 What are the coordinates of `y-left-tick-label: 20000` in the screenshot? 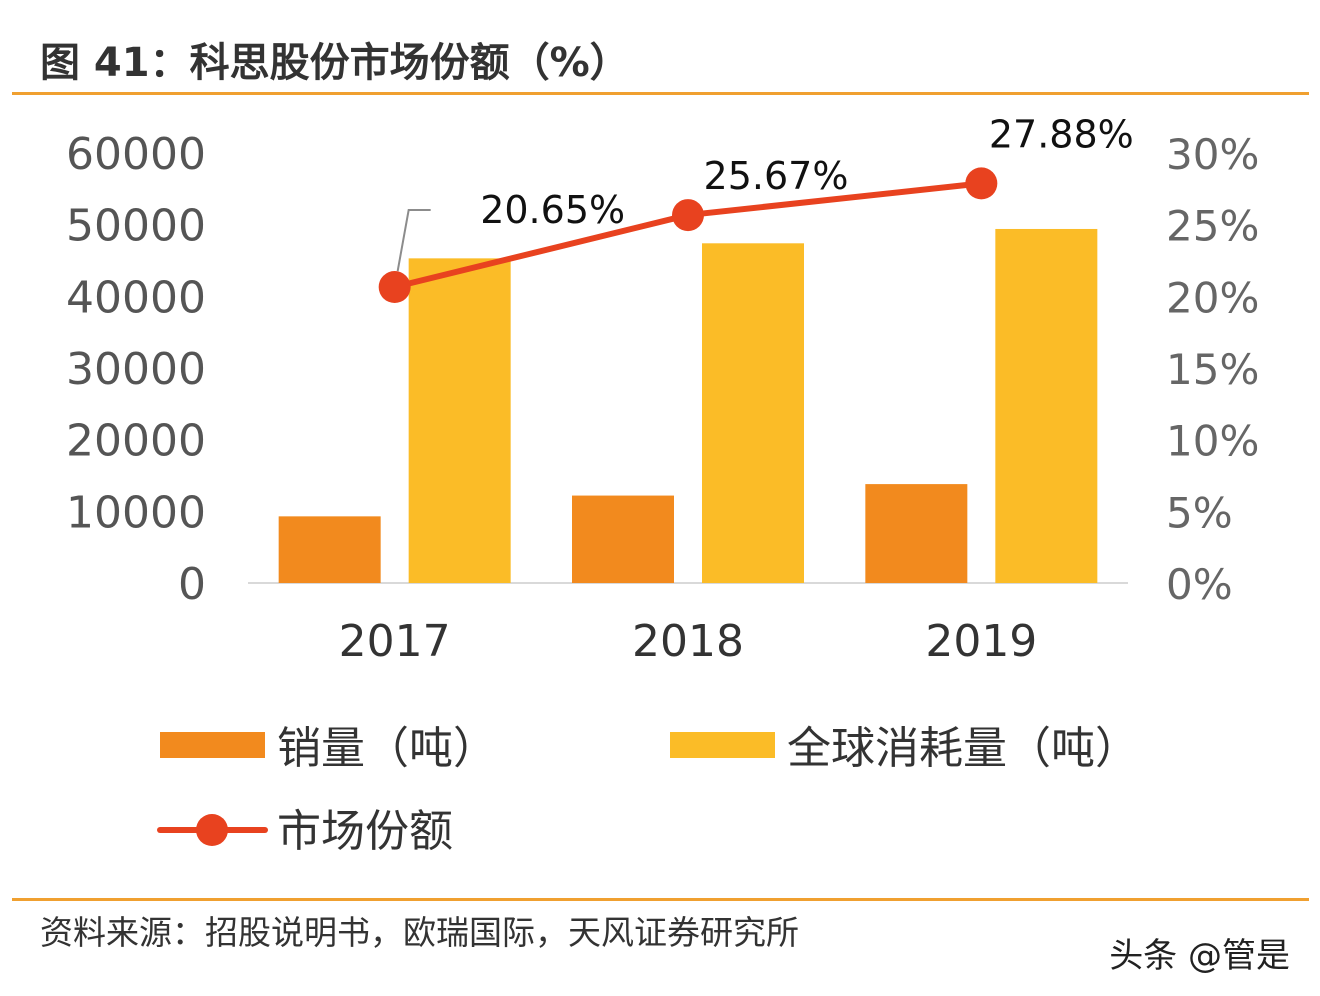 It's located at (136, 441).